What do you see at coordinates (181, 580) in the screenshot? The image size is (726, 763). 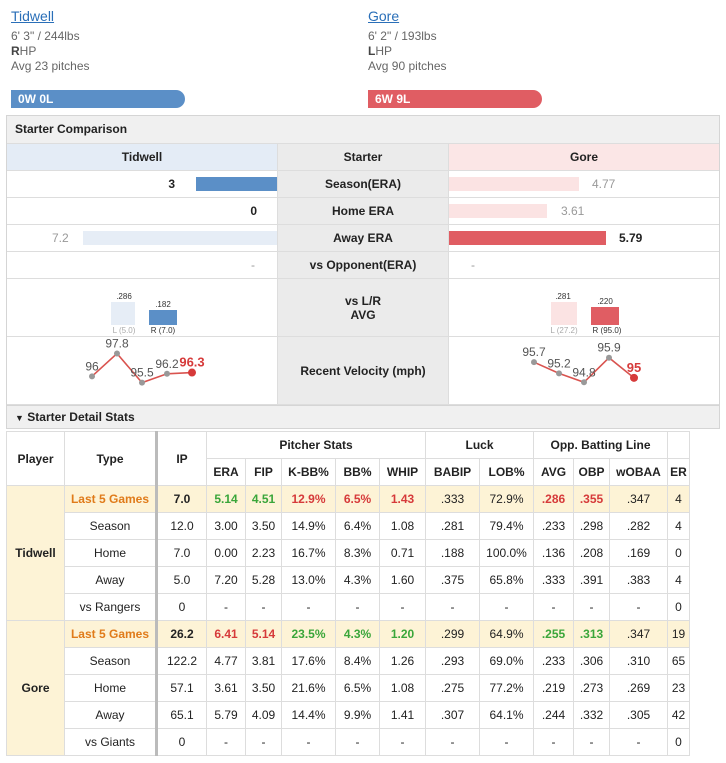 I see `ip-cell: 5.0` at bounding box center [181, 580].